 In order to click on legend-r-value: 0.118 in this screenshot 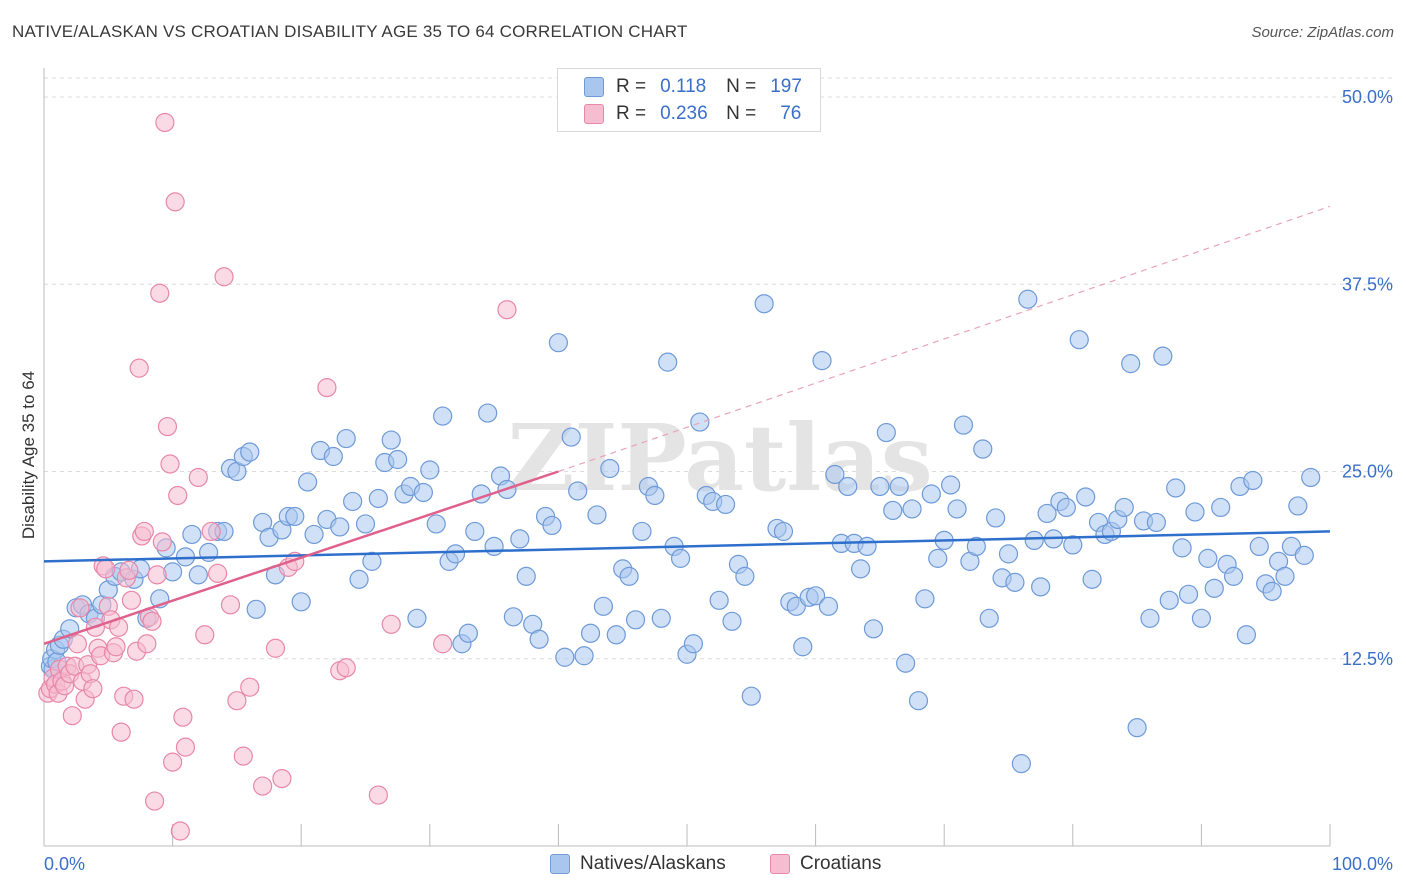, I will do `click(683, 86)`.